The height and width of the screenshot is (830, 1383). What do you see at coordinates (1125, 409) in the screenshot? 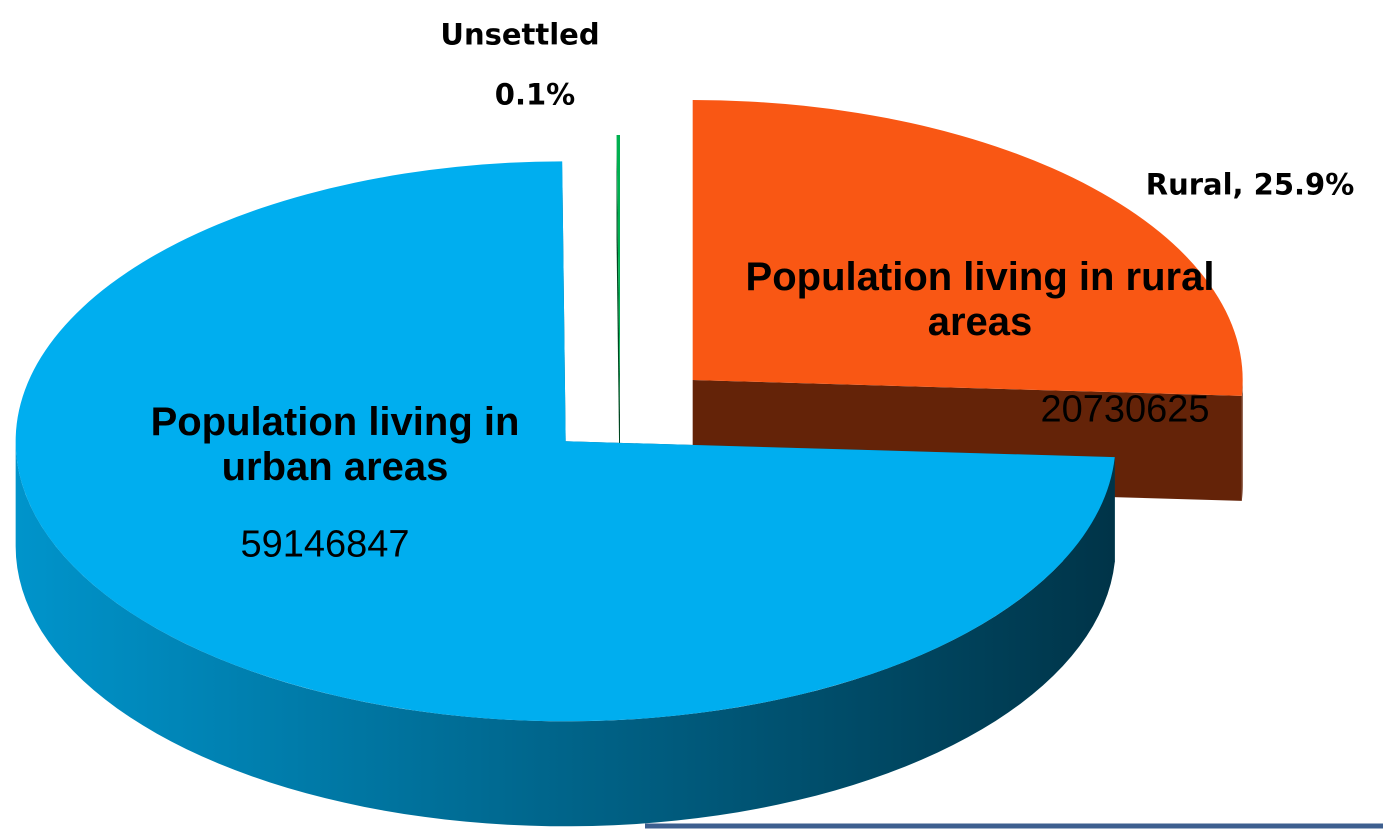
I see `count-label: 20730625` at bounding box center [1125, 409].